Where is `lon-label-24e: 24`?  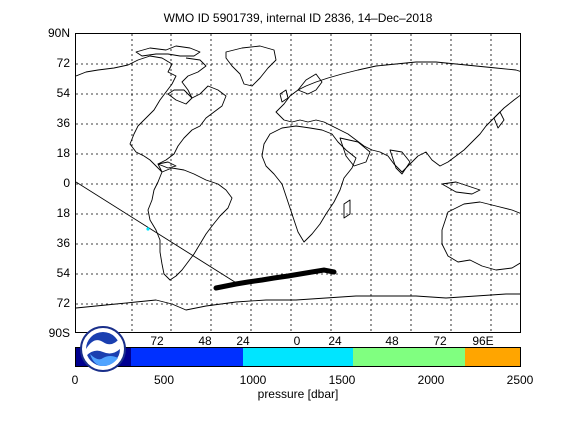 lon-label-24e: 24 is located at coordinates (335, 341).